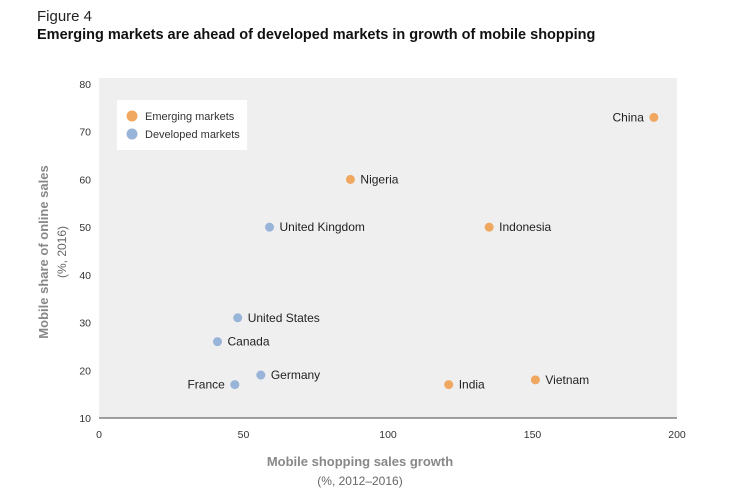  Describe the element at coordinates (322, 227) in the screenshot. I see `data-point-label: United Kingdom` at that location.